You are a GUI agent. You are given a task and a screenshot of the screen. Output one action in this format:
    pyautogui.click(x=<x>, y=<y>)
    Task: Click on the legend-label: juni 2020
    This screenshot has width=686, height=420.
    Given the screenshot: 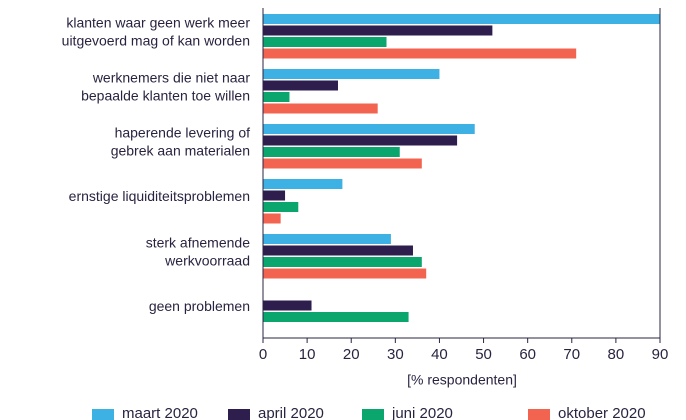 What is the action you would take?
    pyautogui.click(x=422, y=412)
    